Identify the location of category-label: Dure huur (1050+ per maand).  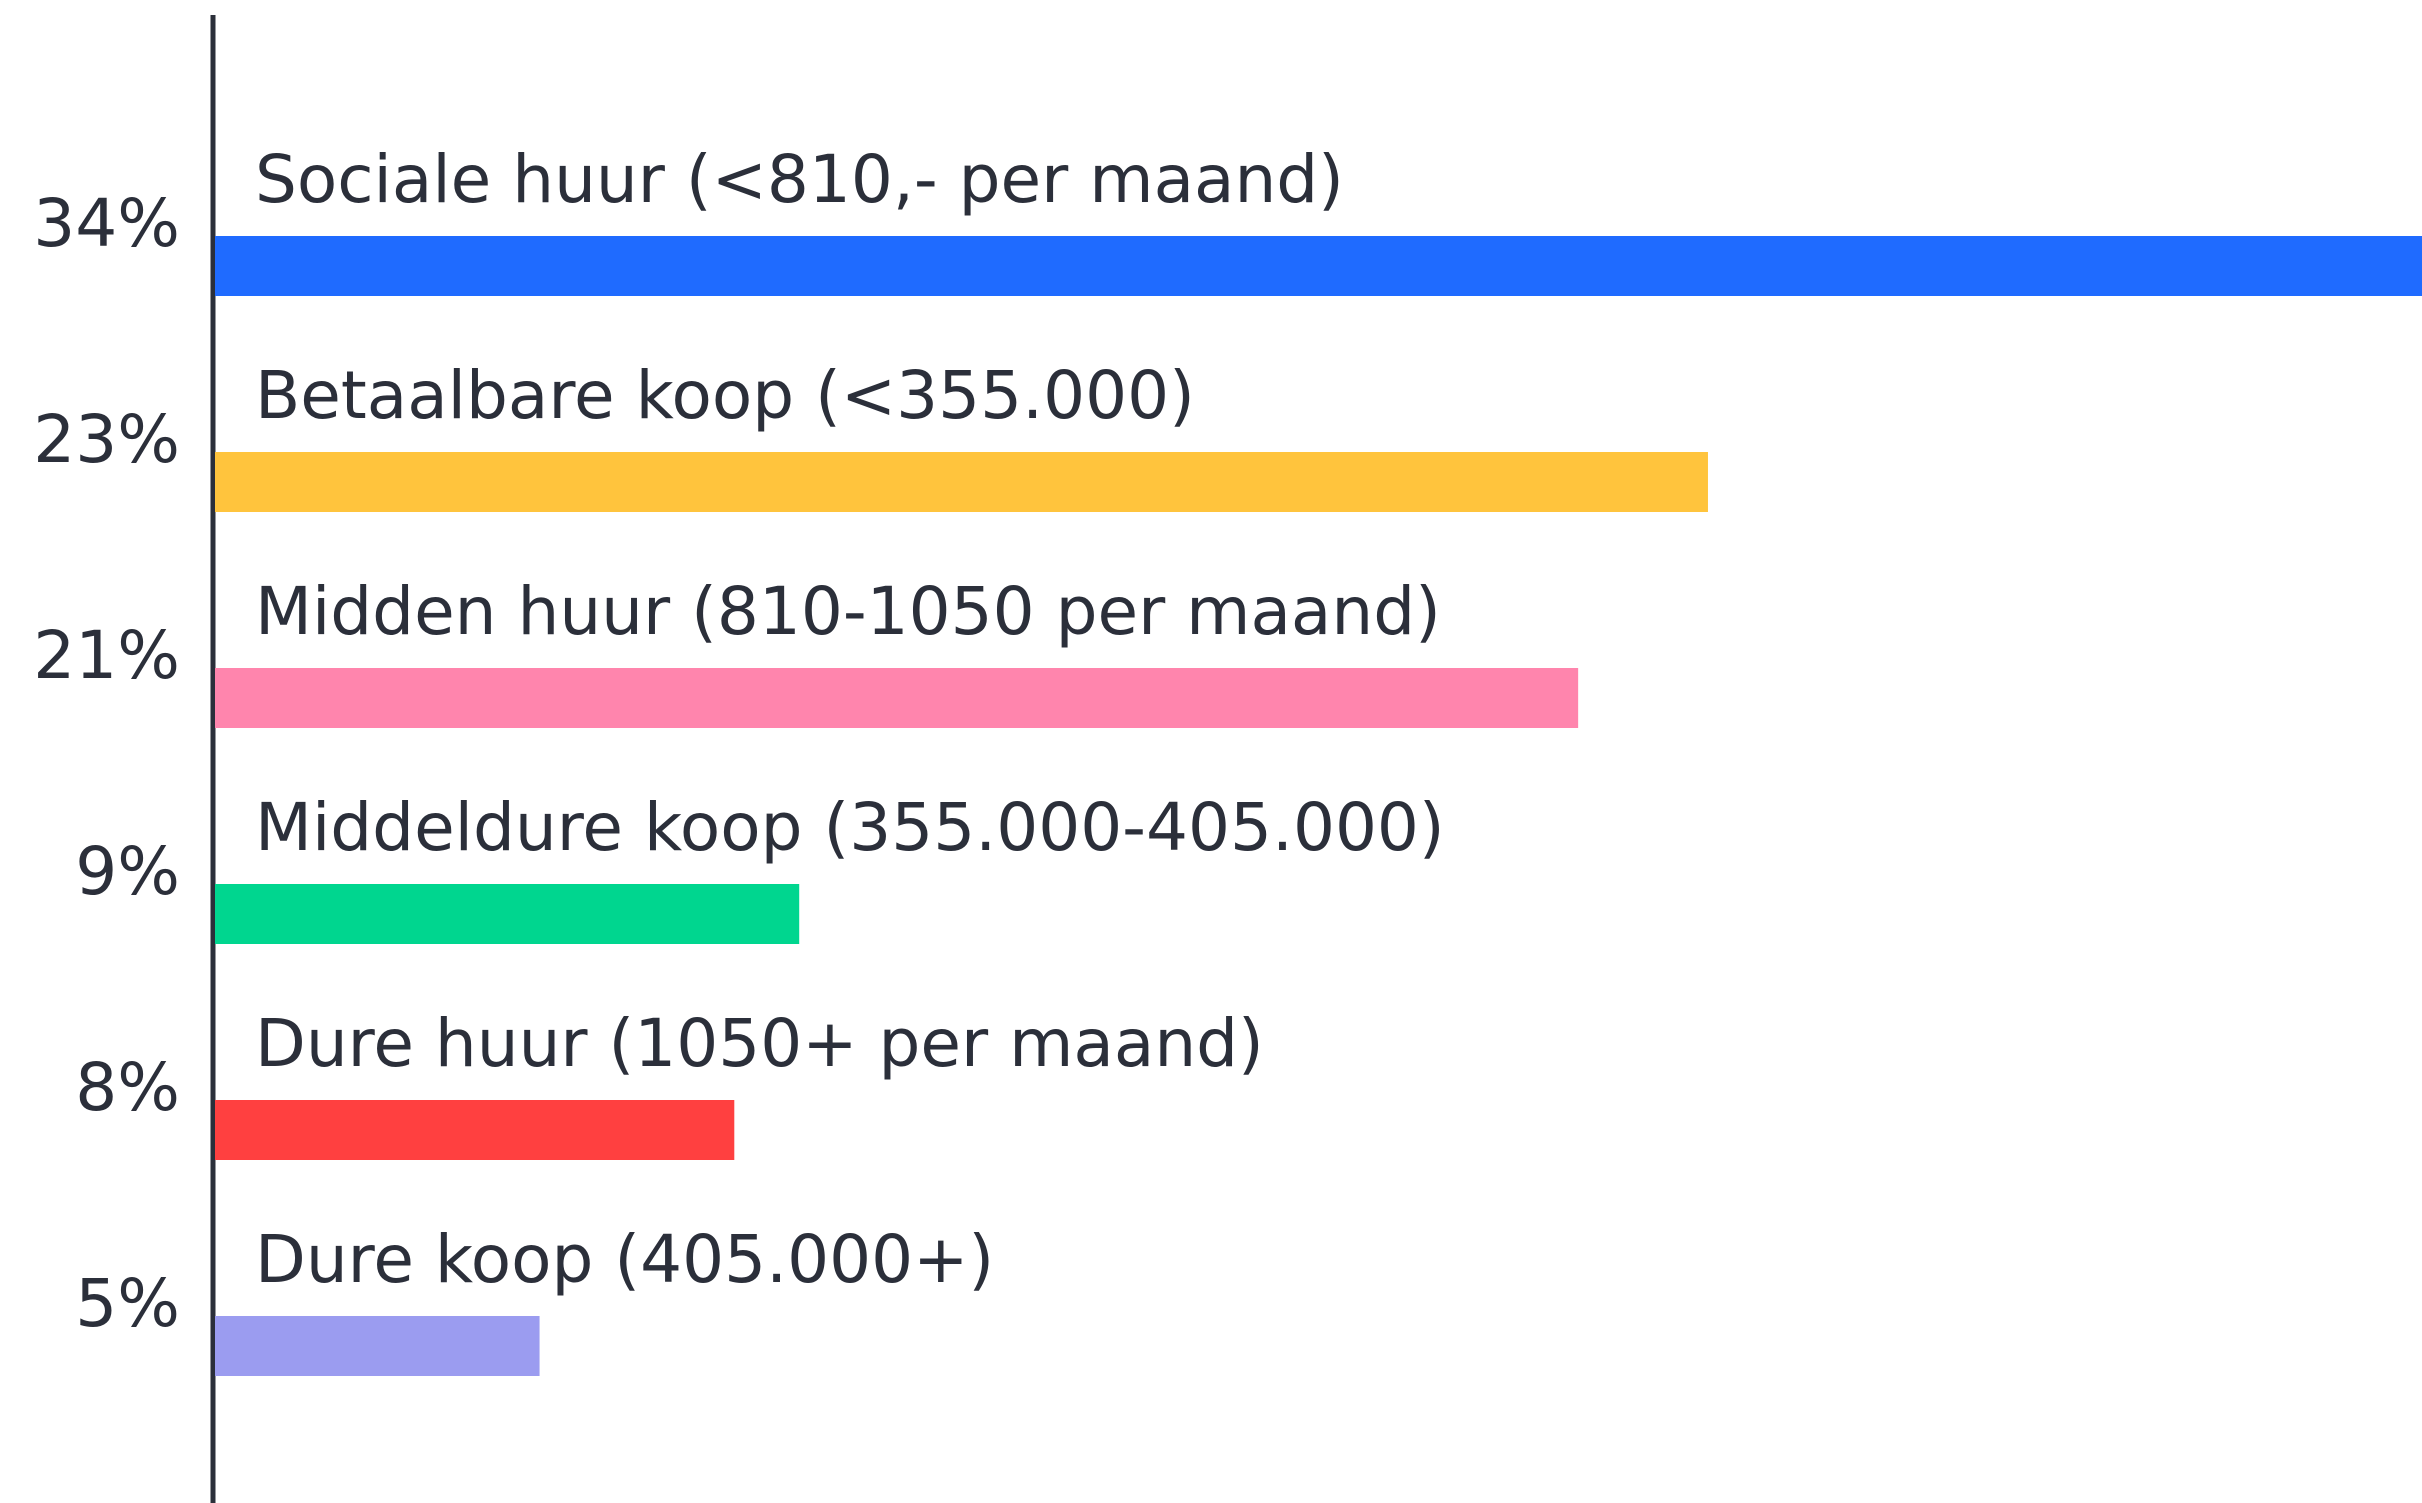
(759, 1043).